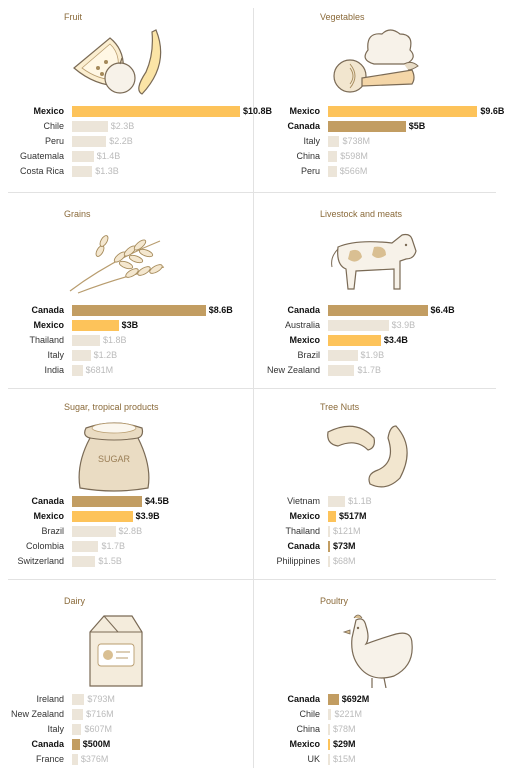 Image resolution: width=508 pixels, height=778 pixels. What do you see at coordinates (111, 407) in the screenshot?
I see `chart-title: Sugar, tropical products` at bounding box center [111, 407].